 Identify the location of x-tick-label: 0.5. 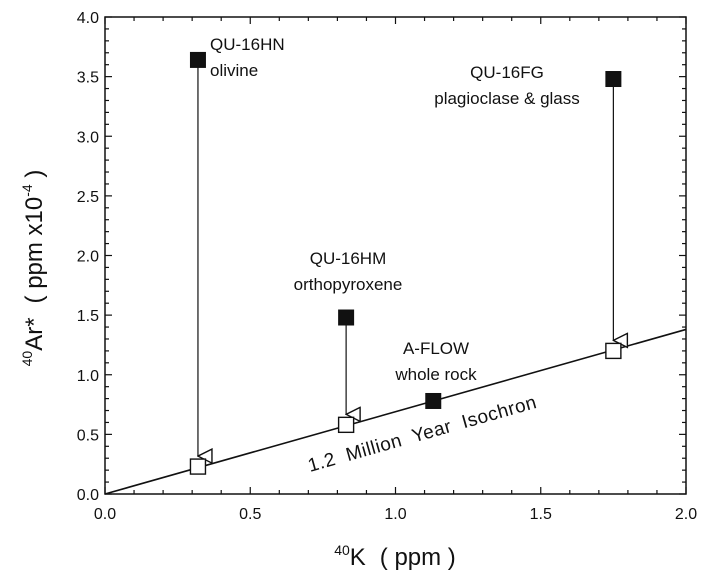
(250, 514).